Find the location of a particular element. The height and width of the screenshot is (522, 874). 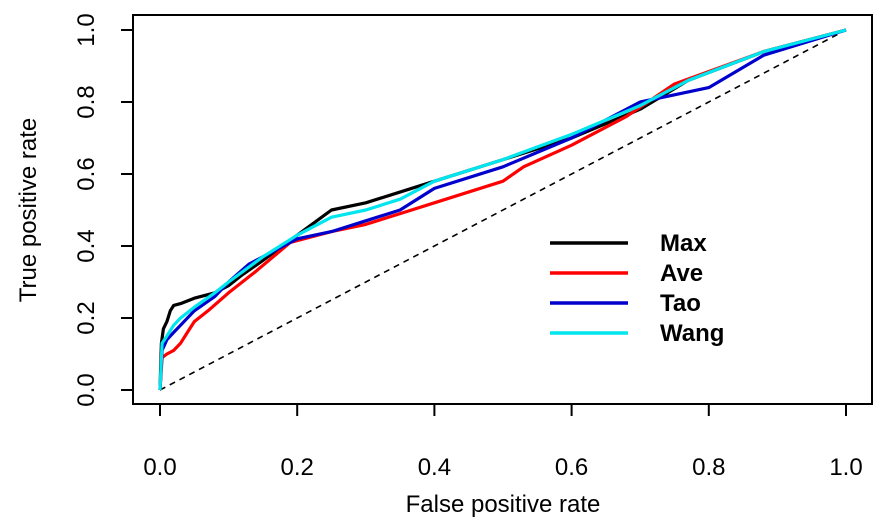

y-tick-label: 0.4 is located at coordinates (86, 245).